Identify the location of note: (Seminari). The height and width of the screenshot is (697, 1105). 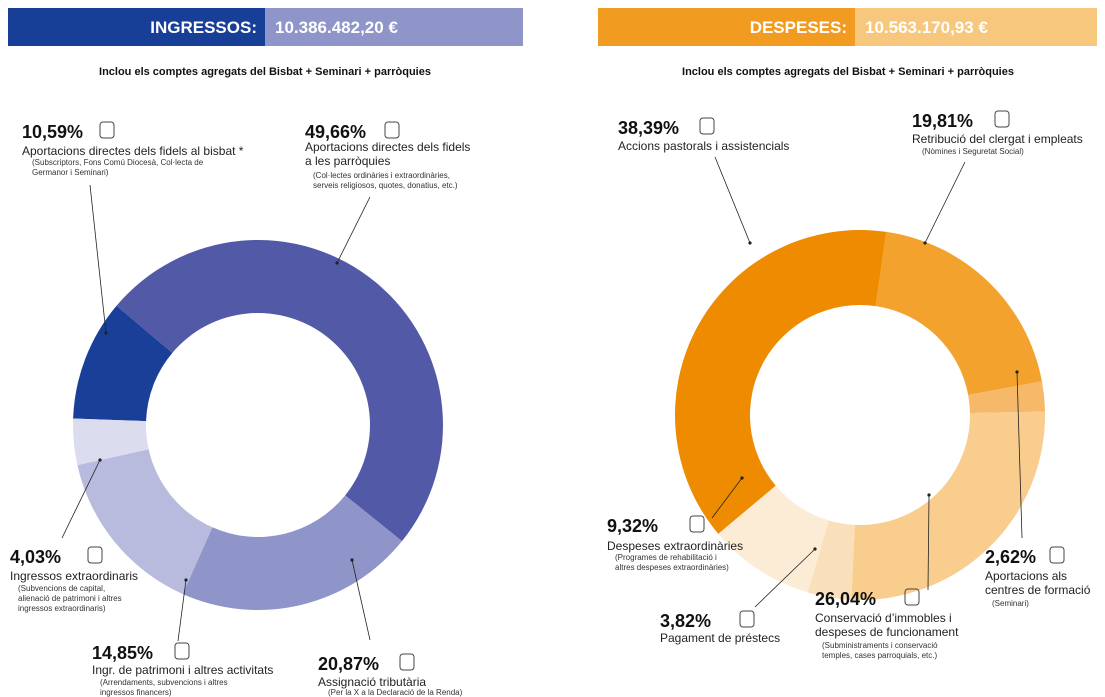
(1010, 603).